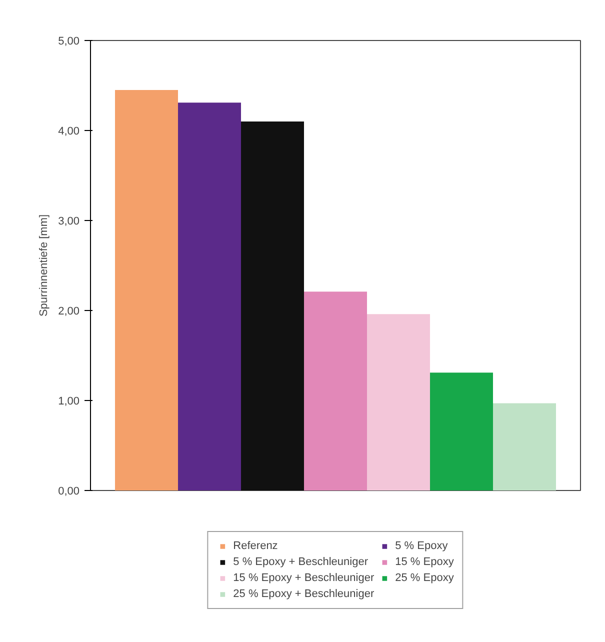 The width and height of the screenshot is (605, 642). I want to click on legend-label: 25 % Epoxy + Beschleuniger, so click(303, 594).